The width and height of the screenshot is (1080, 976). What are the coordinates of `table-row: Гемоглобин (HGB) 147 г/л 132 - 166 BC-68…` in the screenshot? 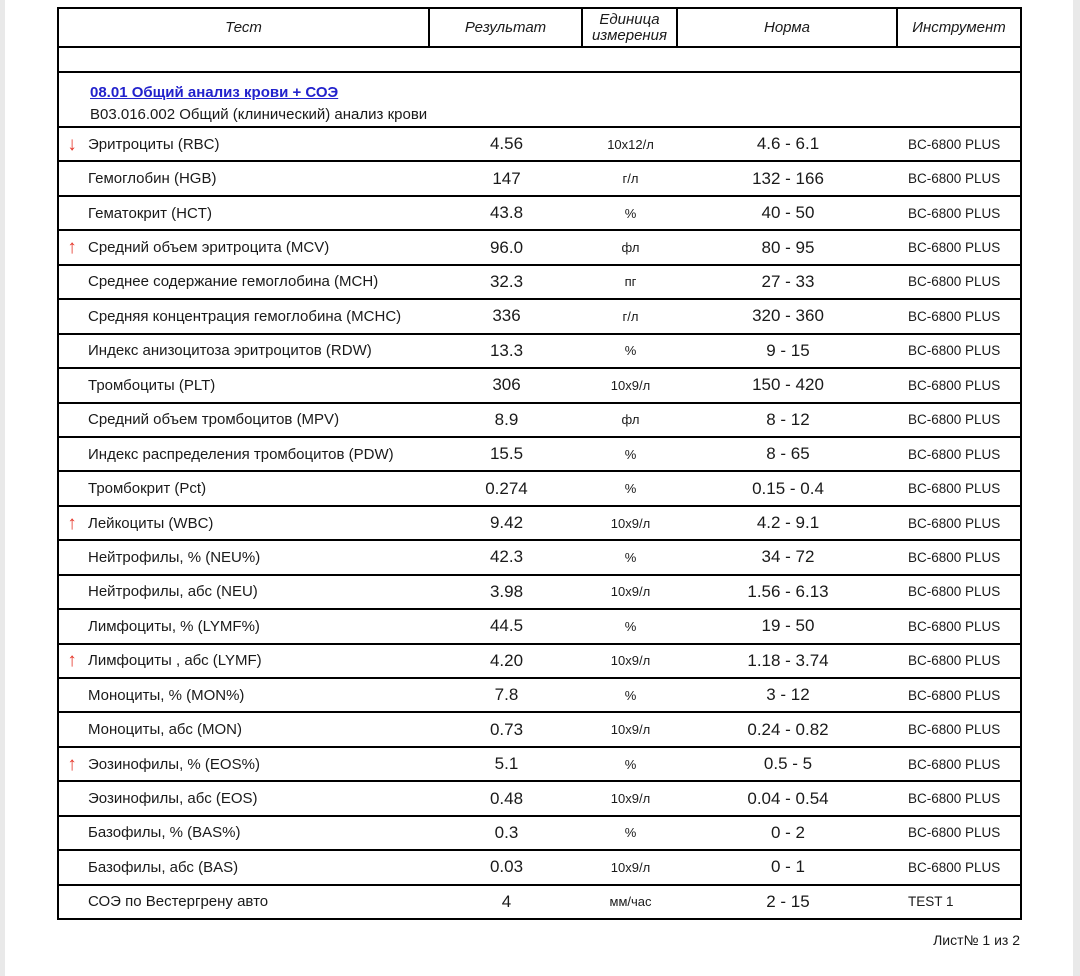 It's located at (539, 179).